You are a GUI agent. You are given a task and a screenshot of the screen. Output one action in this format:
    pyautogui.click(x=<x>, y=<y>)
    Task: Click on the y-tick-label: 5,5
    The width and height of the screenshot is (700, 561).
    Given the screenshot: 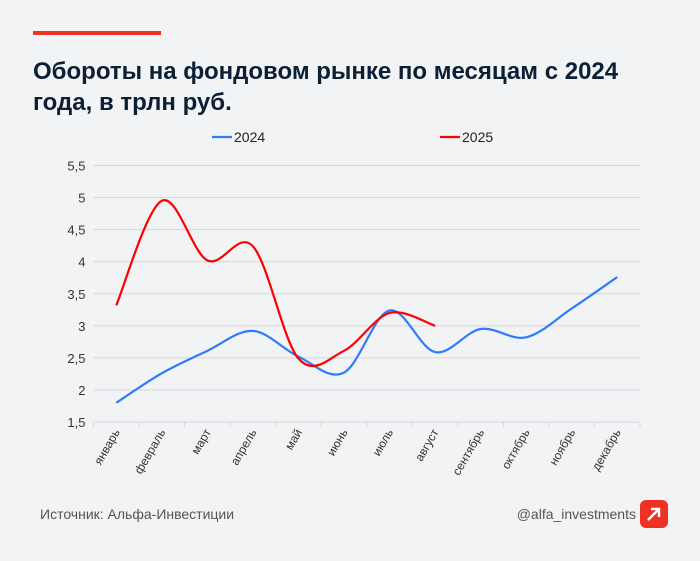 What is the action you would take?
    pyautogui.click(x=76, y=166)
    